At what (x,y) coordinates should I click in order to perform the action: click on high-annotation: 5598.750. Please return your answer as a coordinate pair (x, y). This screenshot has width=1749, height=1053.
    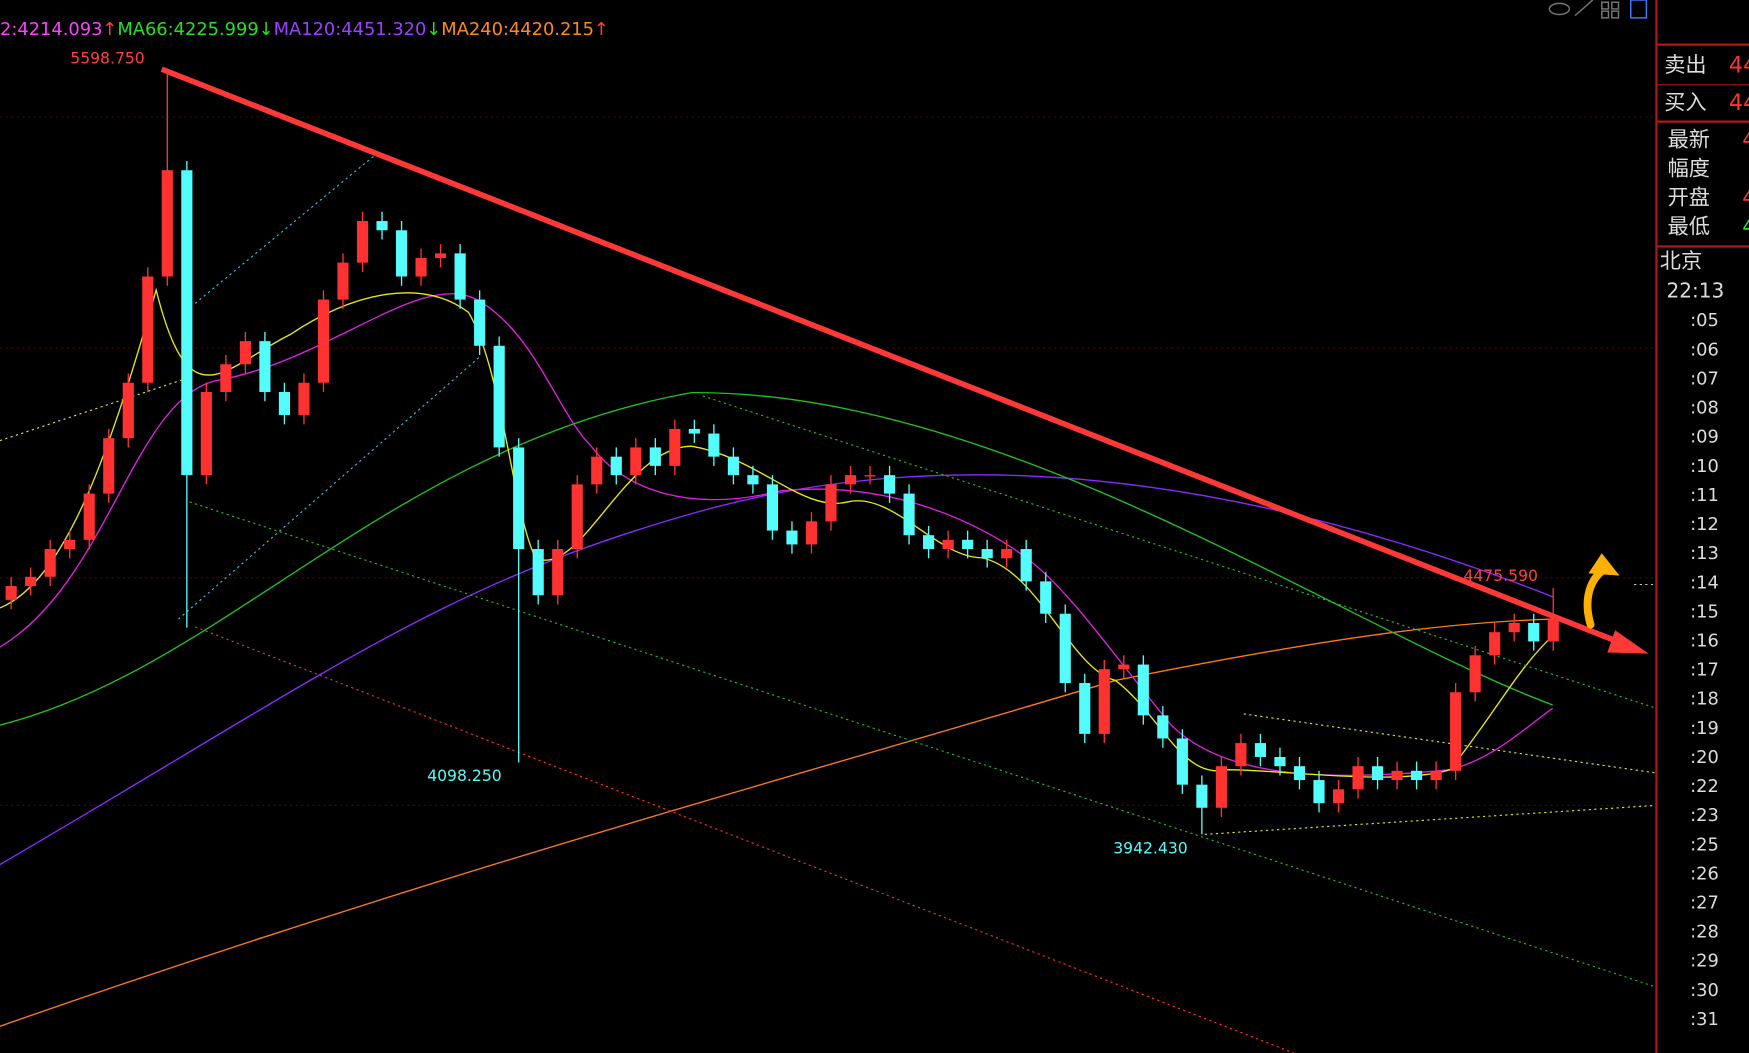
    Looking at the image, I should click on (107, 59).